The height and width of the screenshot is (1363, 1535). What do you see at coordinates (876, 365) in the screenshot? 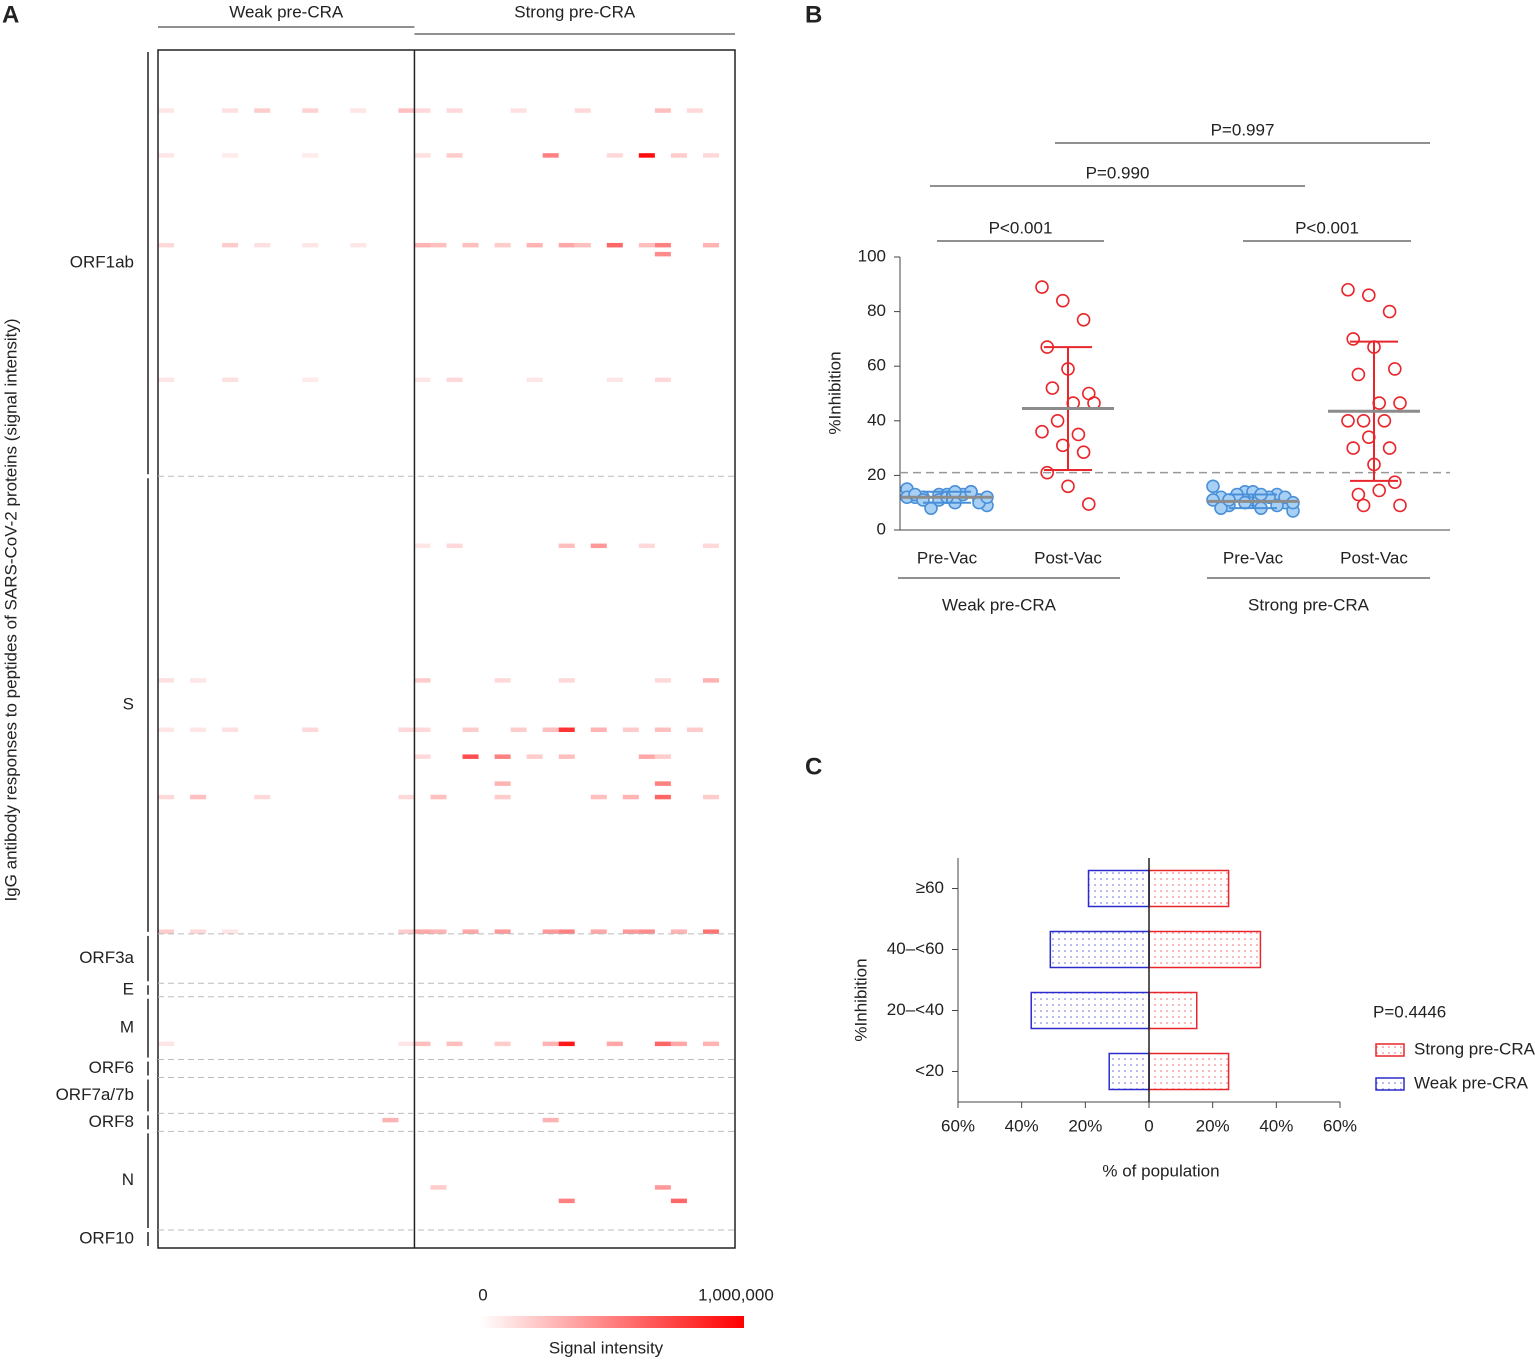
I see `y-tick-label: 60` at bounding box center [876, 365].